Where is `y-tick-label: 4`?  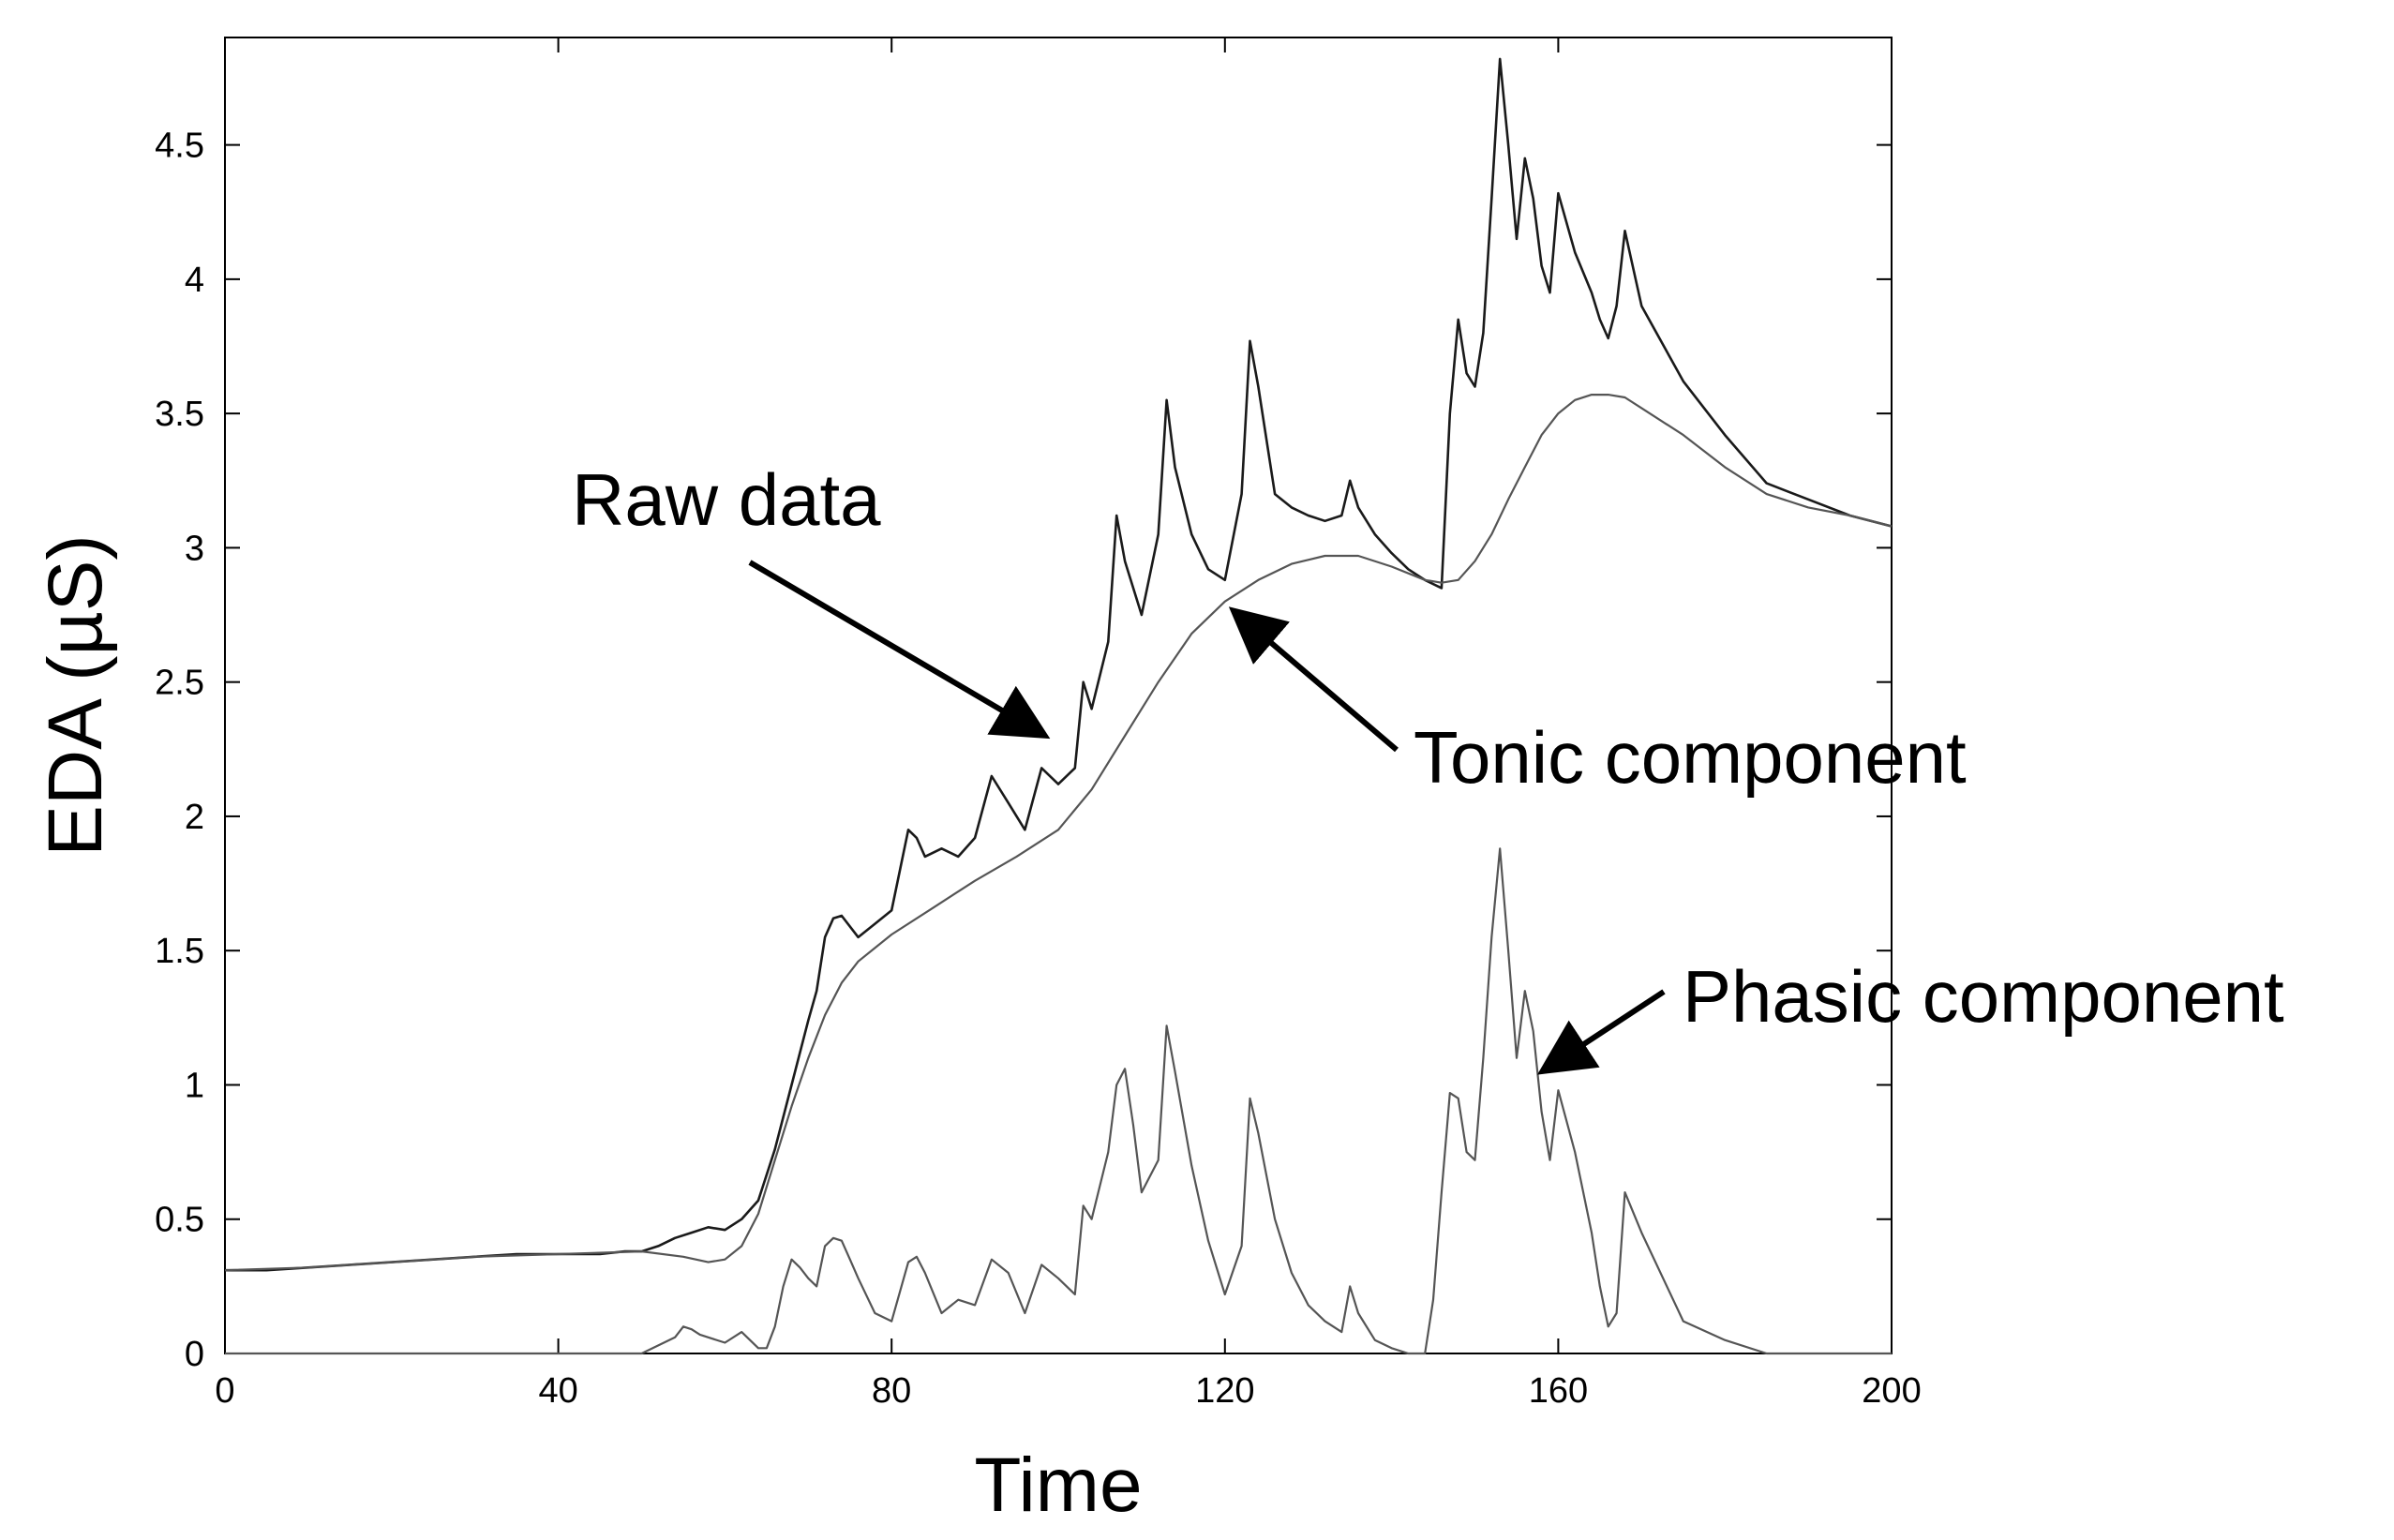
y-tick-label: 4 is located at coordinates (195, 280).